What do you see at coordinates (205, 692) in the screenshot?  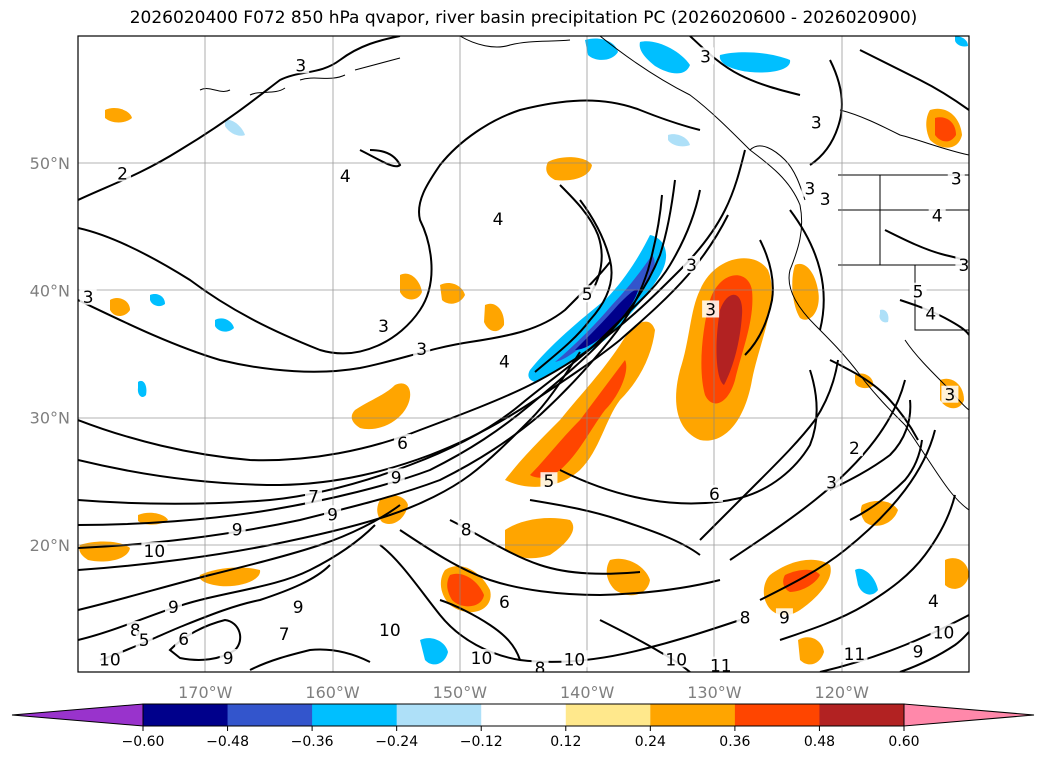 I see `lon-tick-label: 170°W` at bounding box center [205, 692].